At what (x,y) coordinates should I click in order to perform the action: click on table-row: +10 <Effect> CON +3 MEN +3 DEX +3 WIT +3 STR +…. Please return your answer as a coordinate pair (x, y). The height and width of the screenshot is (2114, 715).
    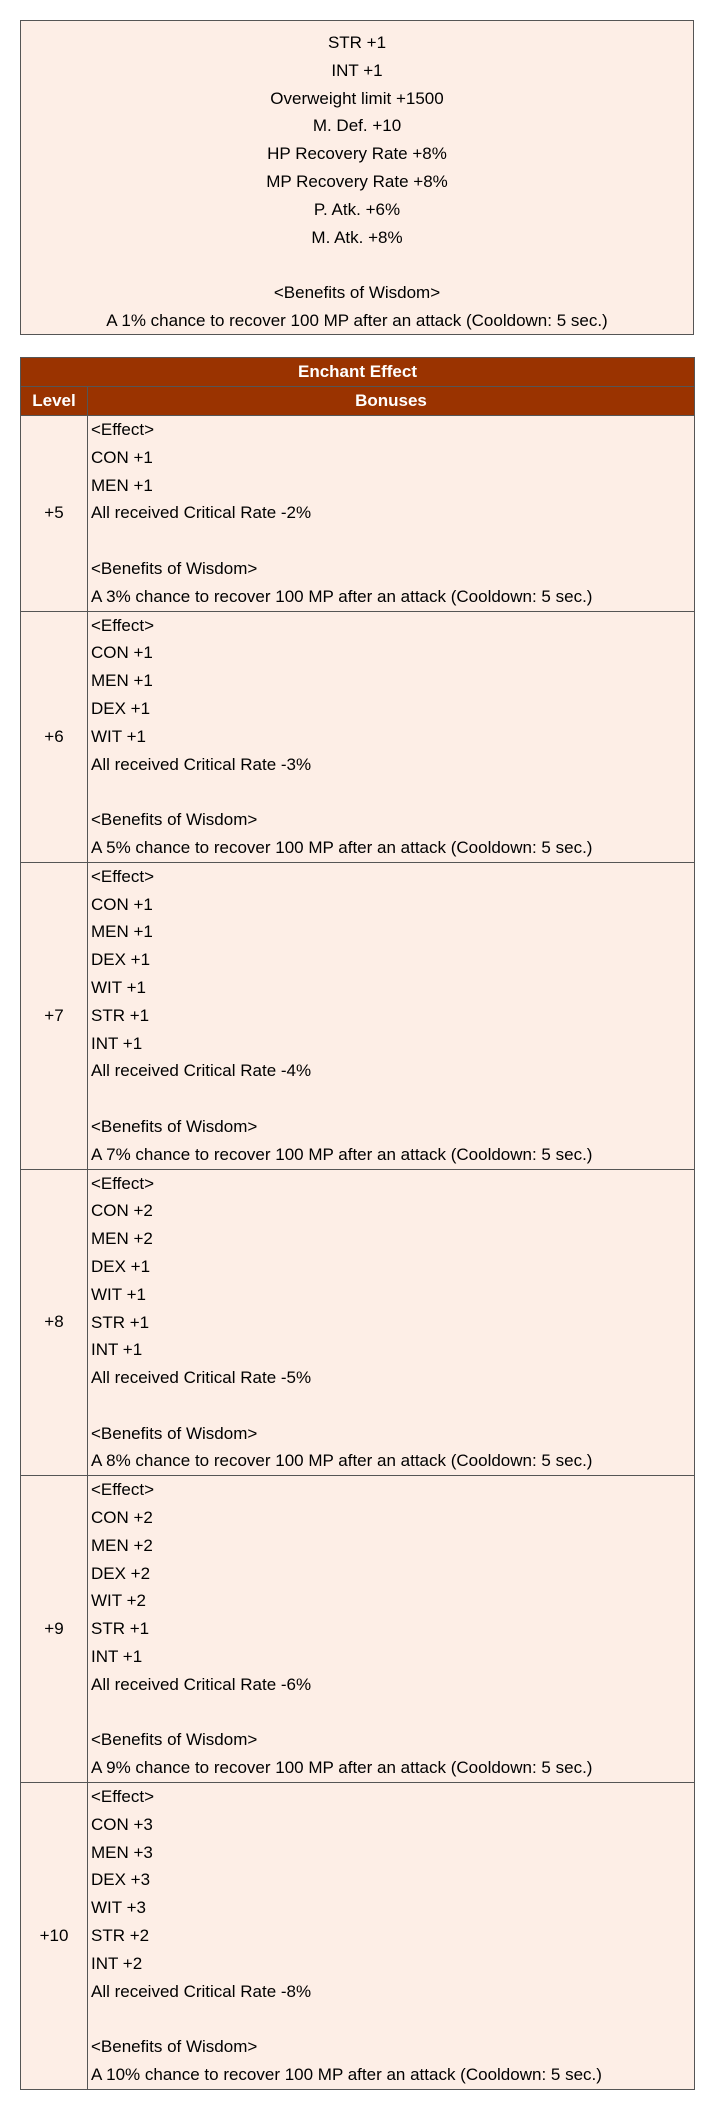
    Looking at the image, I should click on (357, 1936).